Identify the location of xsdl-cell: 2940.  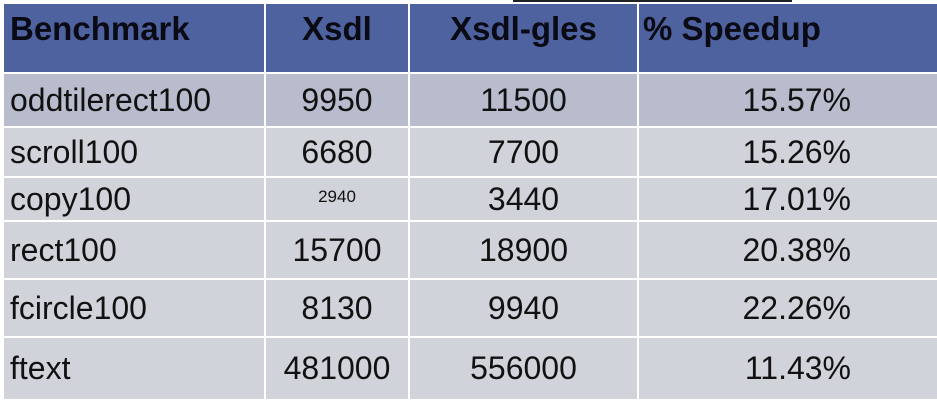
(337, 199).